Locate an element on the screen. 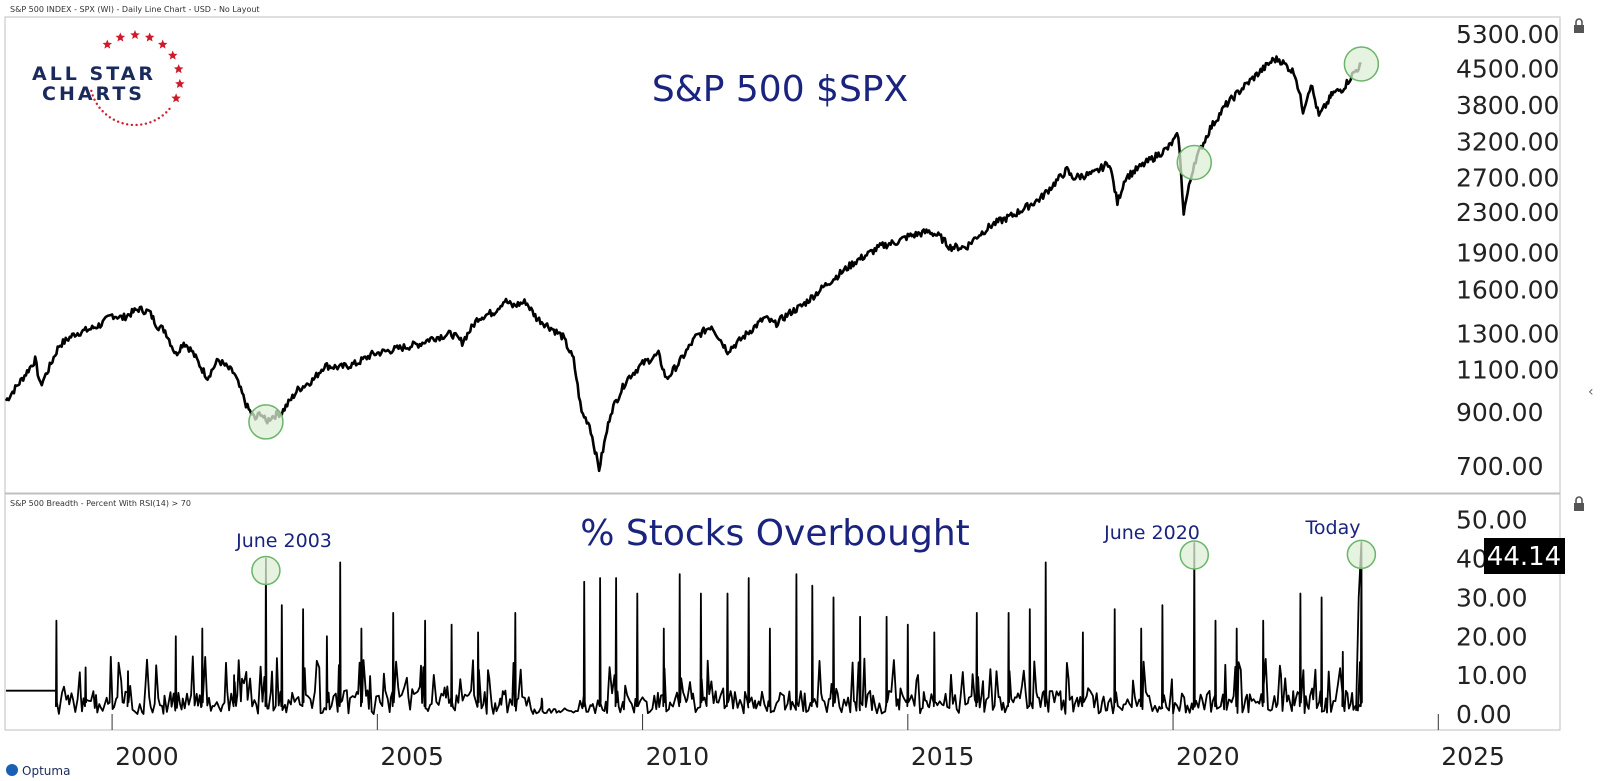 The image size is (1600, 781). optuma-logo-icon is located at coordinates (12, 770).